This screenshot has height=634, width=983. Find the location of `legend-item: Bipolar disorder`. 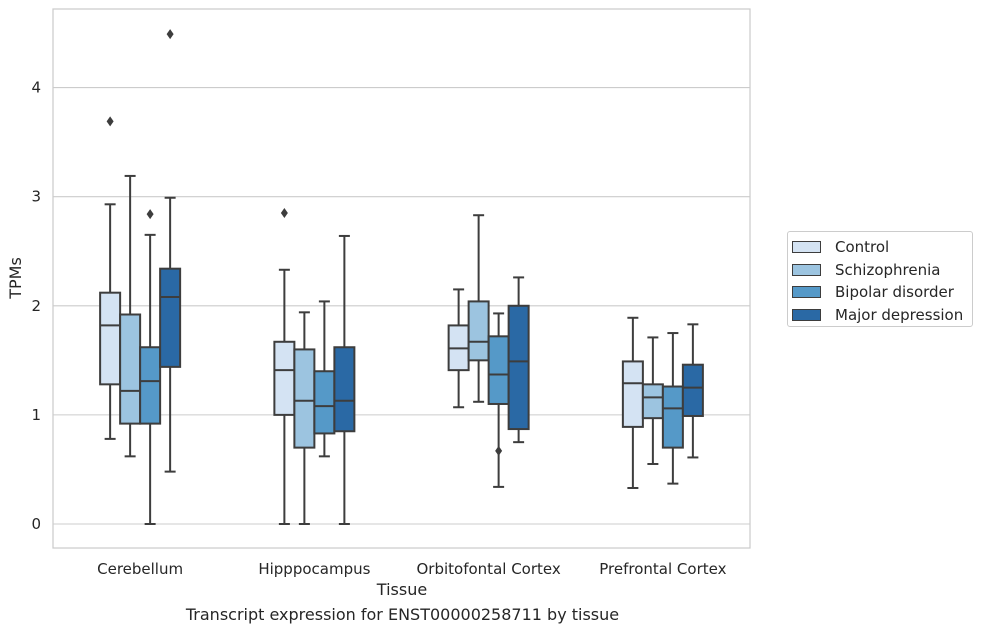

legend-item: Bipolar disorder is located at coordinates (882, 292).